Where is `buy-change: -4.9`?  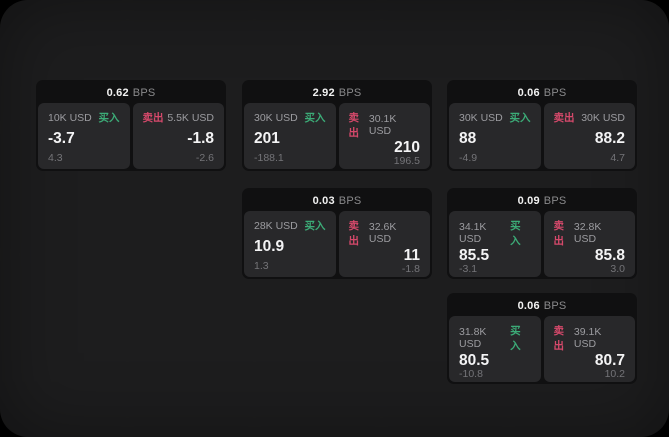 buy-change: -4.9 is located at coordinates (468, 157).